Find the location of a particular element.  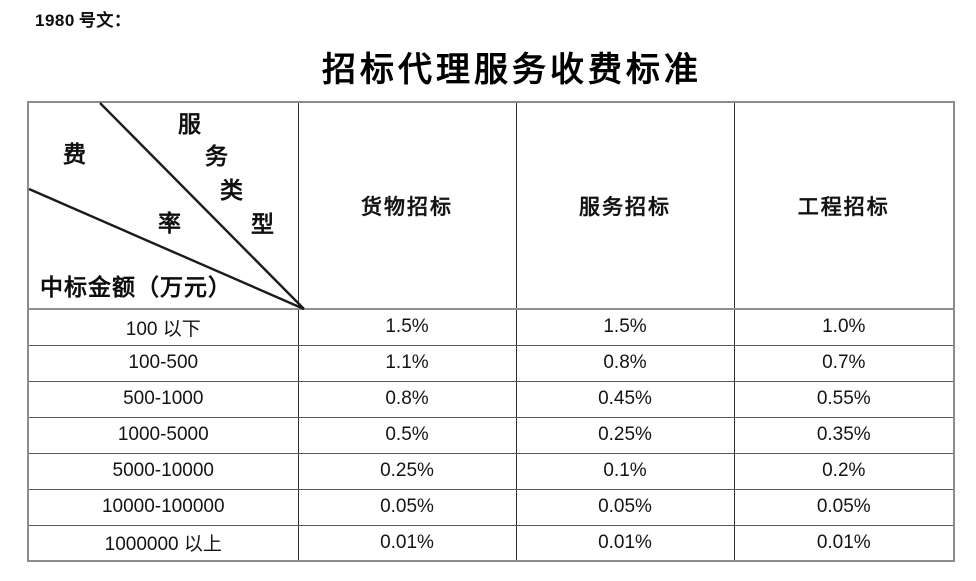

rate-cell: 0.7% is located at coordinates (844, 363).